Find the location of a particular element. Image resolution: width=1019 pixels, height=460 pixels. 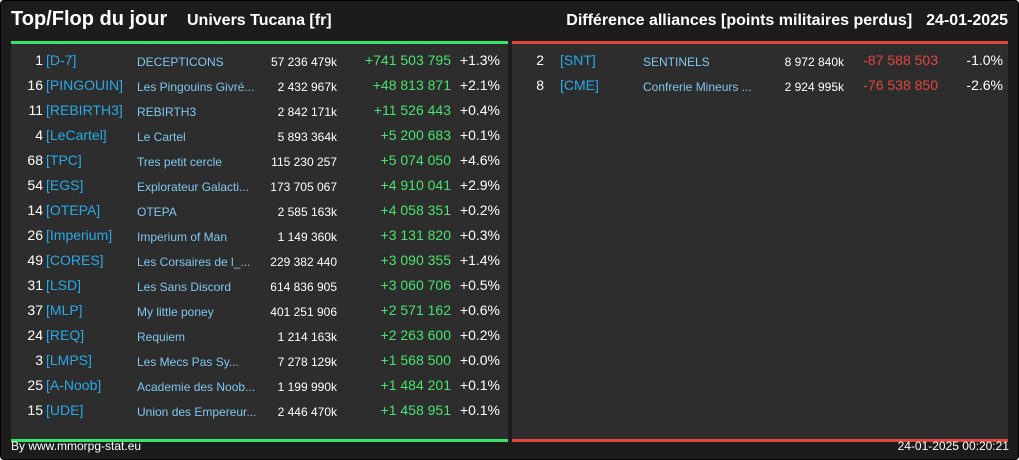

universe-label: Univers Tucana [fr] is located at coordinates (259, 20).